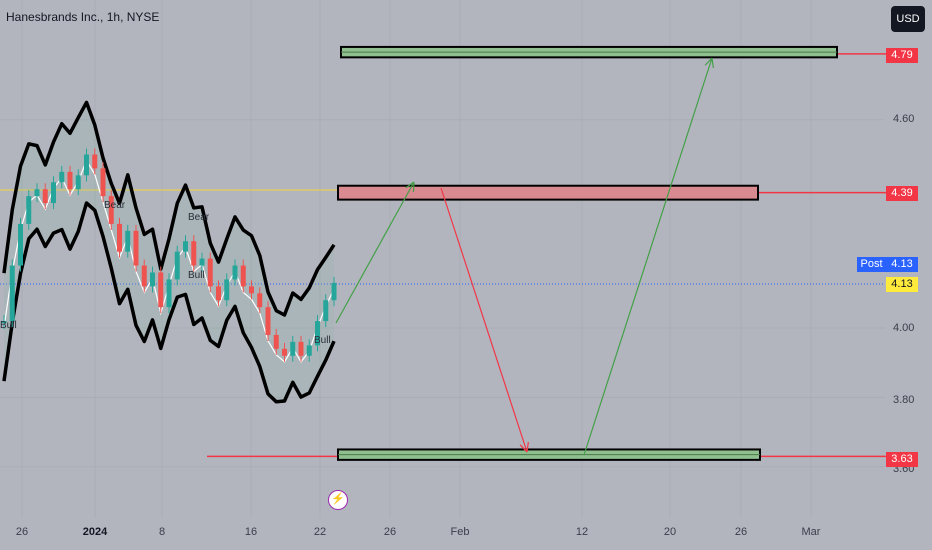  I want to click on lightning-event-icon: ⚡, so click(338, 500).